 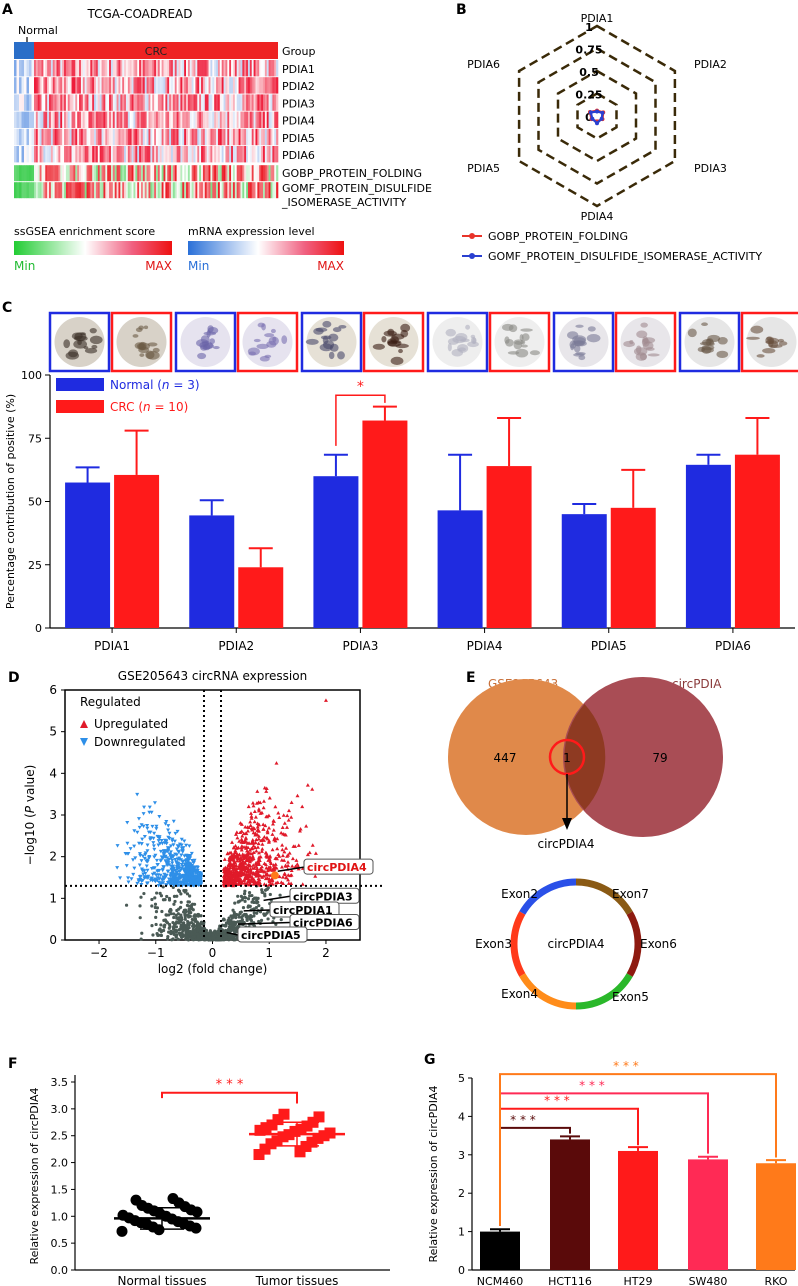 What do you see at coordinates (297, 1280) in the screenshot?
I see `f-x-tick-label: Tumor tissues` at bounding box center [297, 1280].